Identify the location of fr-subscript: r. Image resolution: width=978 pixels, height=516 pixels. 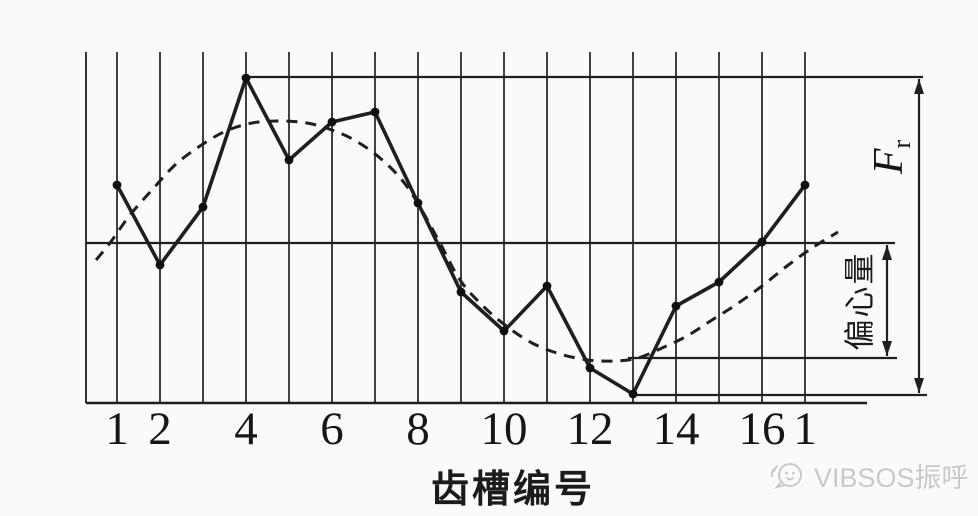
(901, 144).